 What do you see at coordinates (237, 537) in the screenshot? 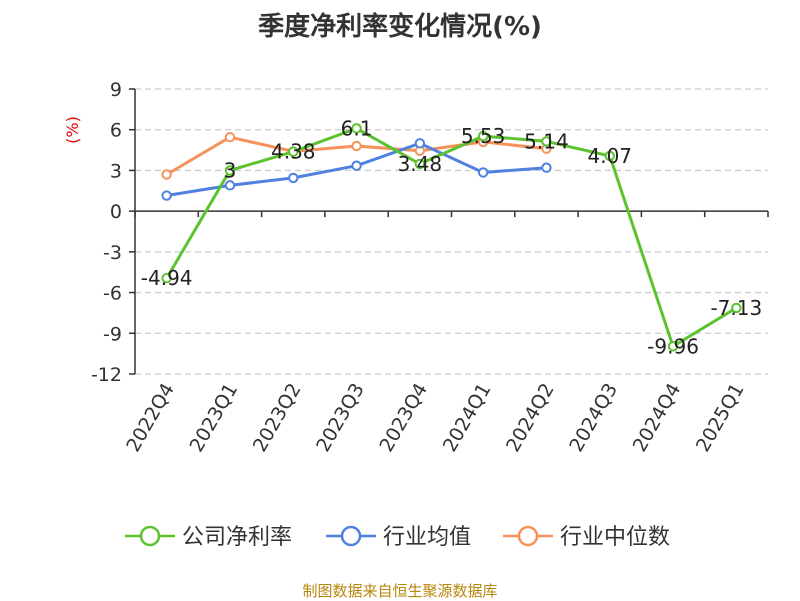
I see `legend-label: 公司净利率` at bounding box center [237, 537].